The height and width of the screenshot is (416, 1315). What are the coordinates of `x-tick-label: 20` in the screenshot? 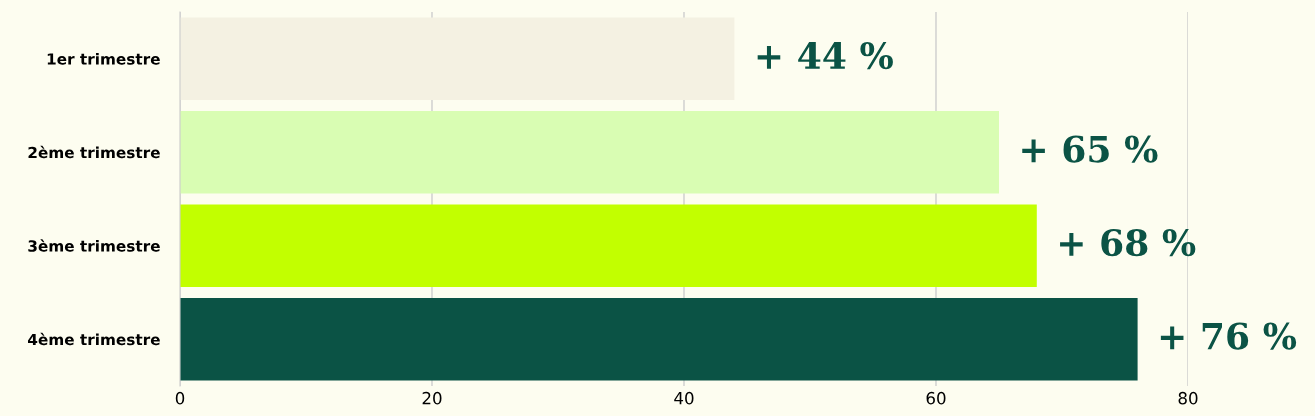 It's located at (432, 398).